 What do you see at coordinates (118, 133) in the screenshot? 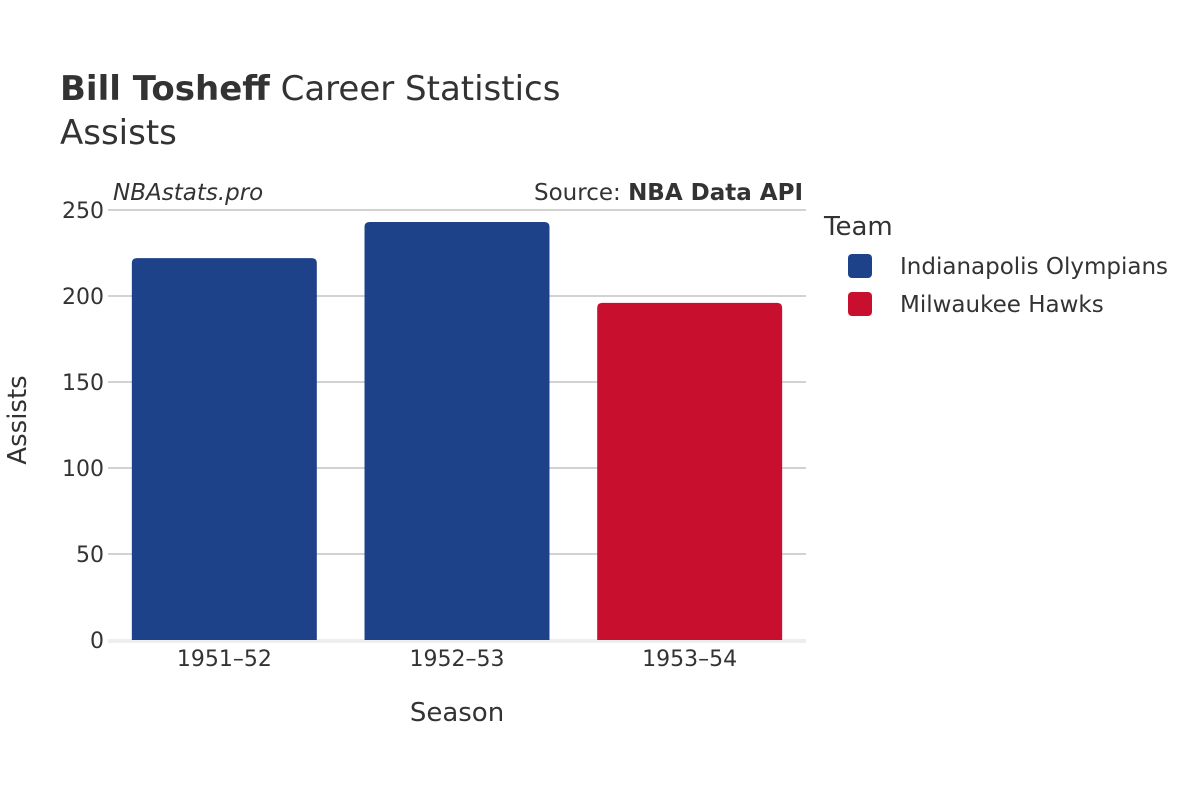
I see `chart-subtitle: Assists` at bounding box center [118, 133].